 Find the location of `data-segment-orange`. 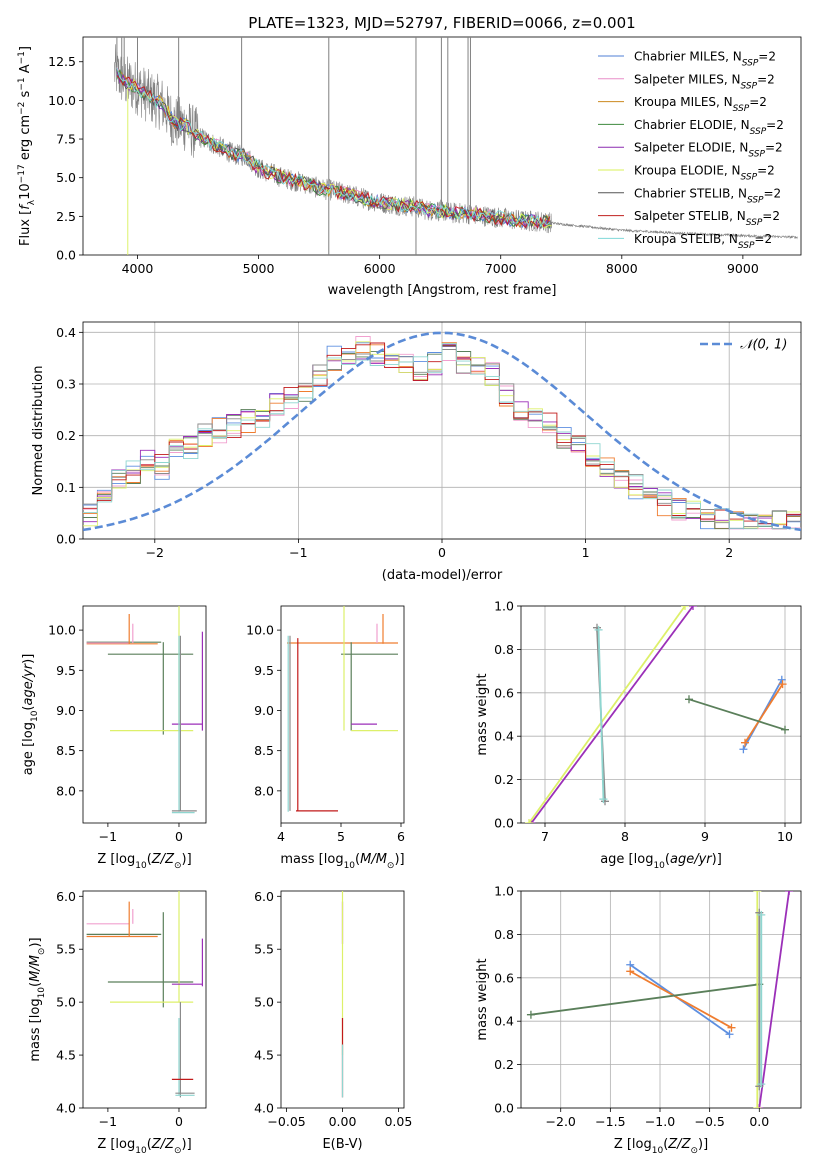

data-segment-orange is located at coordinates (764, 713).